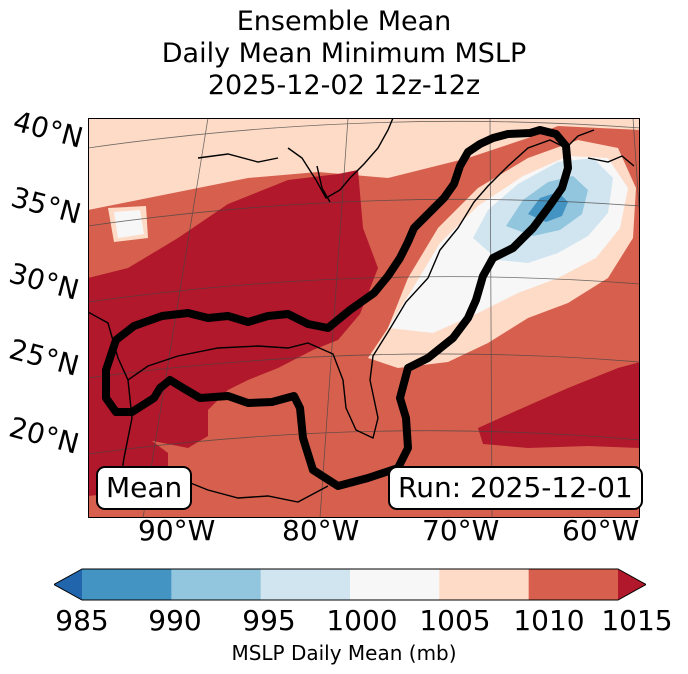 This screenshot has width=688, height=674. What do you see at coordinates (44, 435) in the screenshot?
I see `lat-label-20: 20°N` at bounding box center [44, 435].